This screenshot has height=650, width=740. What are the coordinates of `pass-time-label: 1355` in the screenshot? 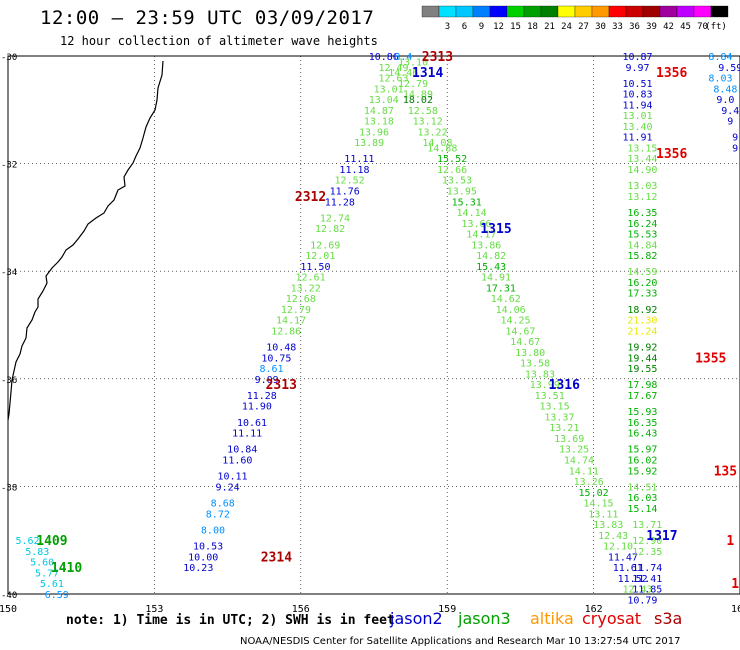 It's located at (710, 358).